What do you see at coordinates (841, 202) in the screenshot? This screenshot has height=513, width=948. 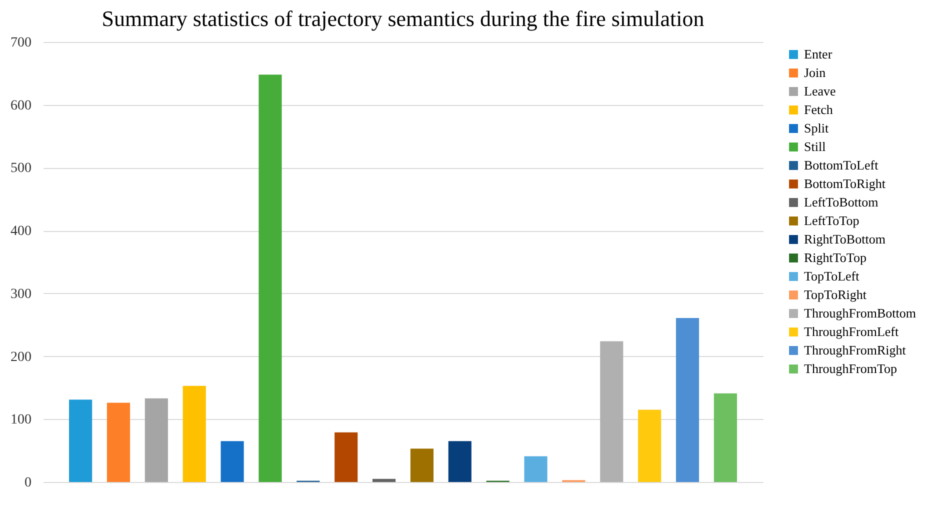 I see `legend-label: LeftToBottom` at bounding box center [841, 202].